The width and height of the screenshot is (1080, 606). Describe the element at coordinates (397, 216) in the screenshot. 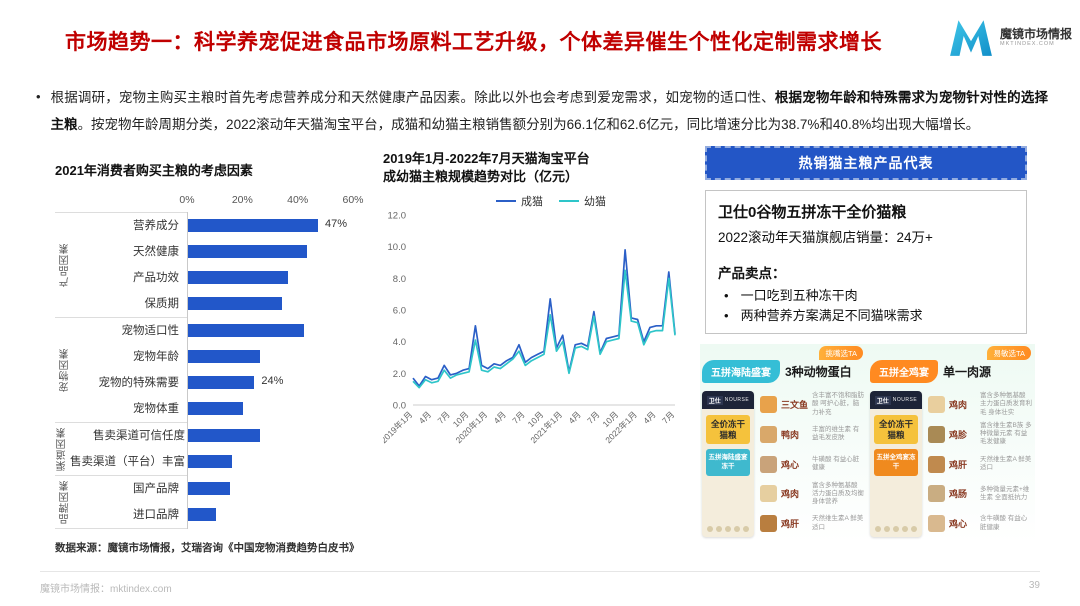

I see `svg-text: 12.0` at that location.